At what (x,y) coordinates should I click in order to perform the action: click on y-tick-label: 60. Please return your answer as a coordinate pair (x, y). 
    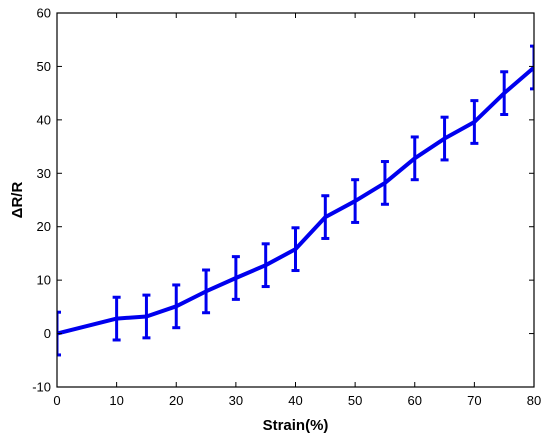
    Looking at the image, I should click on (44, 13).